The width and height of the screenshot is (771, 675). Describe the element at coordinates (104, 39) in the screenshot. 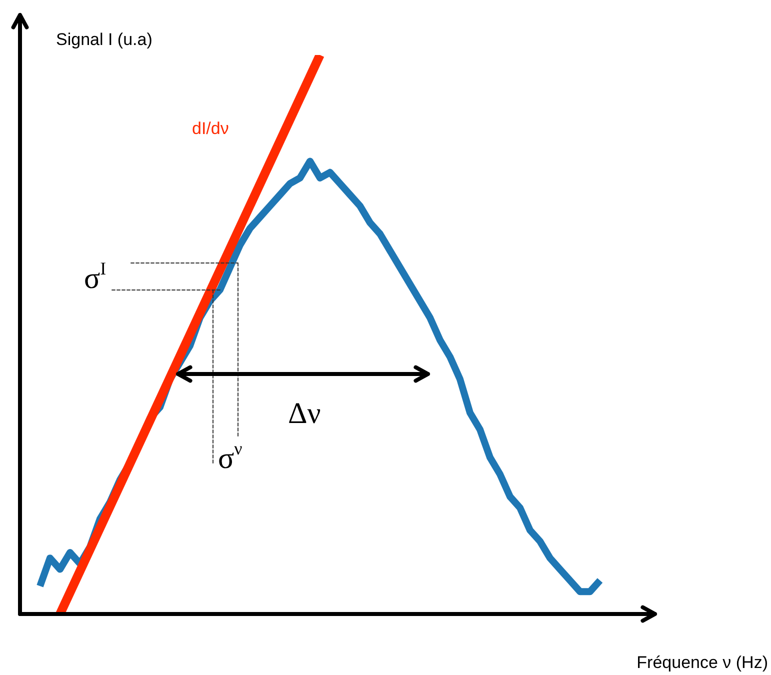

I see `y-axis-title: Signal I (u.a)` at that location.